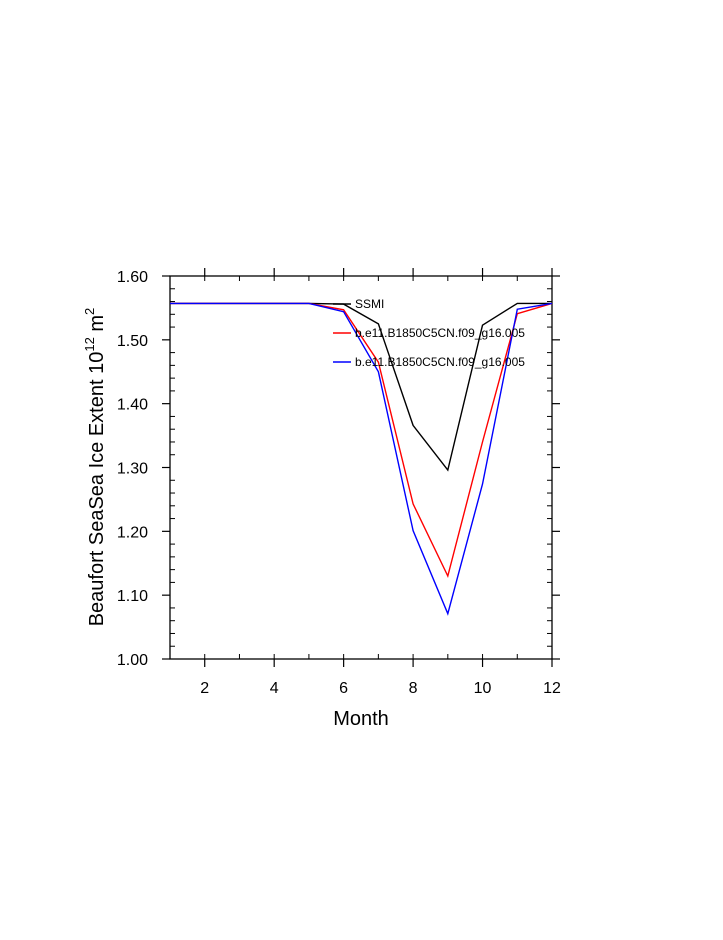 The width and height of the screenshot is (723, 940). What do you see at coordinates (97, 326) in the screenshot?
I see `y-axis-label-unit: m` at bounding box center [97, 326].